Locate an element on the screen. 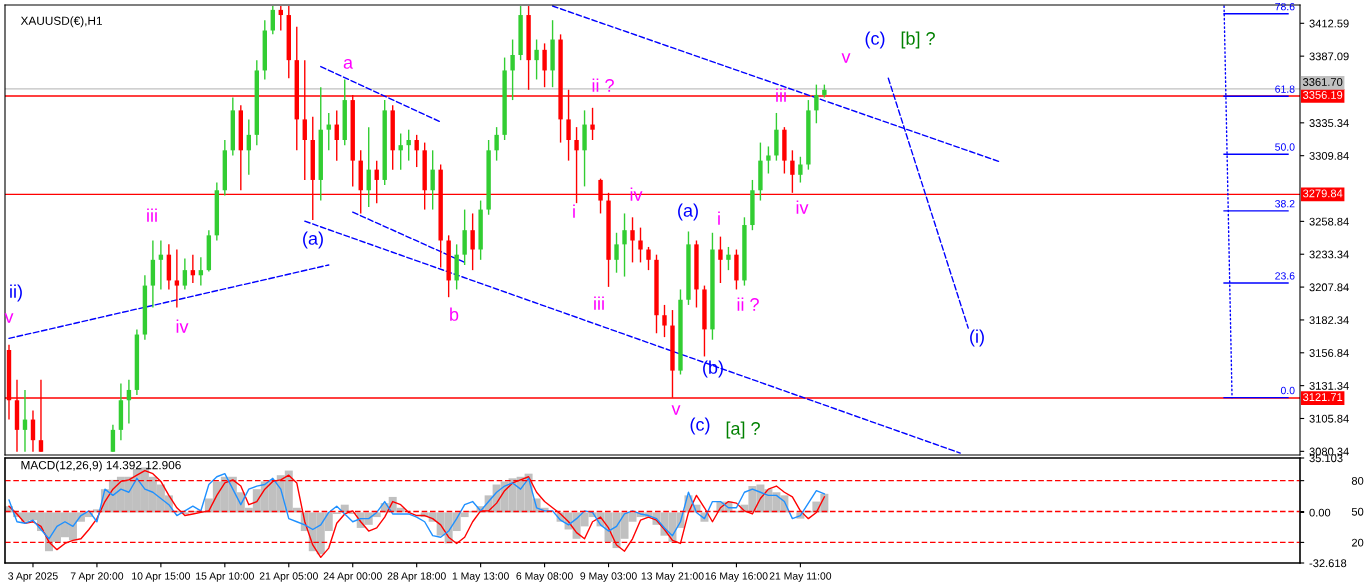 The image size is (1366, 588). annotation: ii) is located at coordinates (16, 293).